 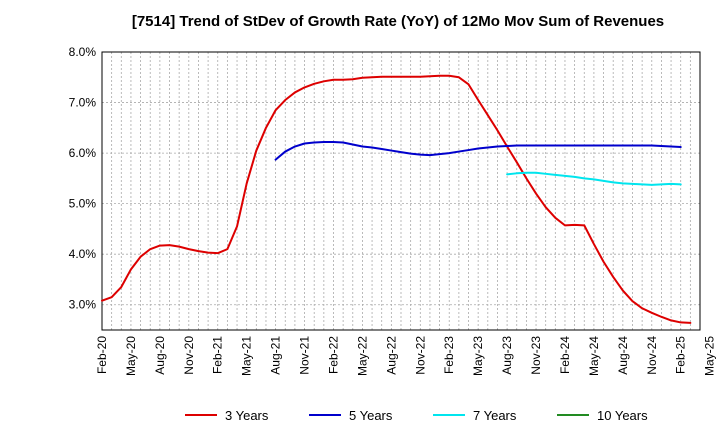 What do you see at coordinates (362, 356) in the screenshot?
I see `x-tick-label: May-22` at bounding box center [362, 356].